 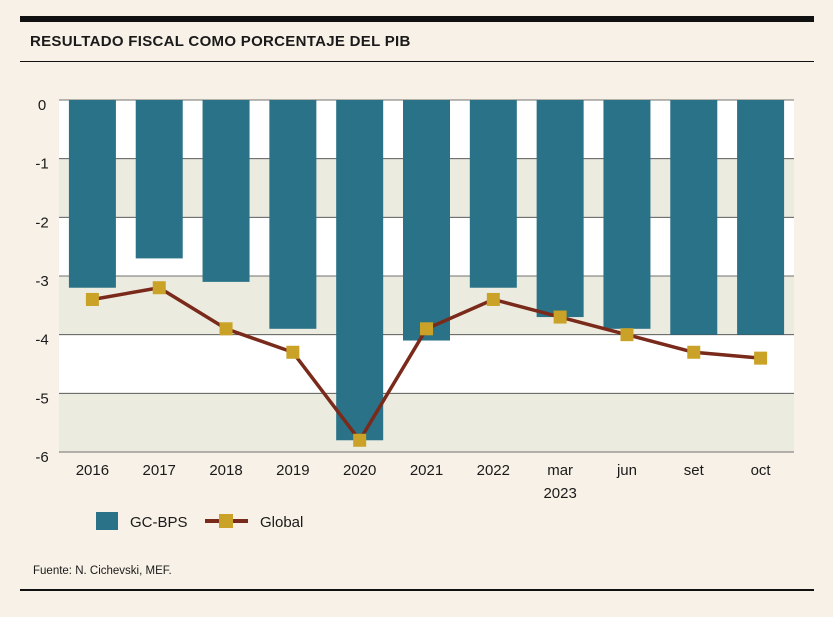 I want to click on y-tick-label: -6, so click(x=41, y=457).